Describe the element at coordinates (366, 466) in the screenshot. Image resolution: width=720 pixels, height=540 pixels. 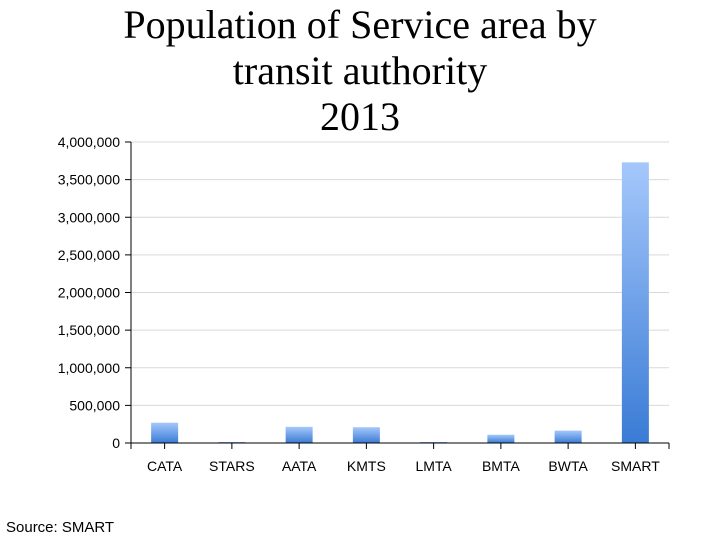
I see `x-tick-label: KMTS` at that location.